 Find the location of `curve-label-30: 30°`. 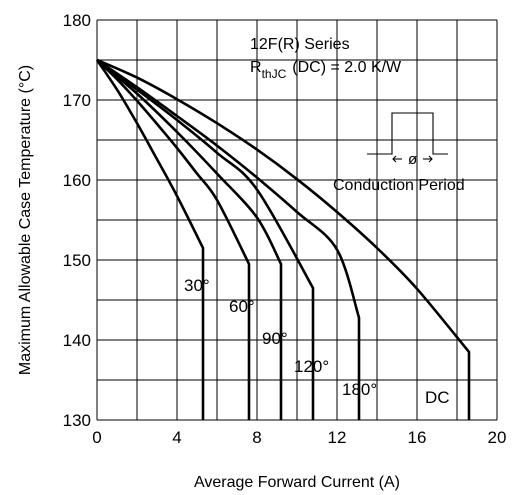

curve-label-30: 30° is located at coordinates (197, 285).